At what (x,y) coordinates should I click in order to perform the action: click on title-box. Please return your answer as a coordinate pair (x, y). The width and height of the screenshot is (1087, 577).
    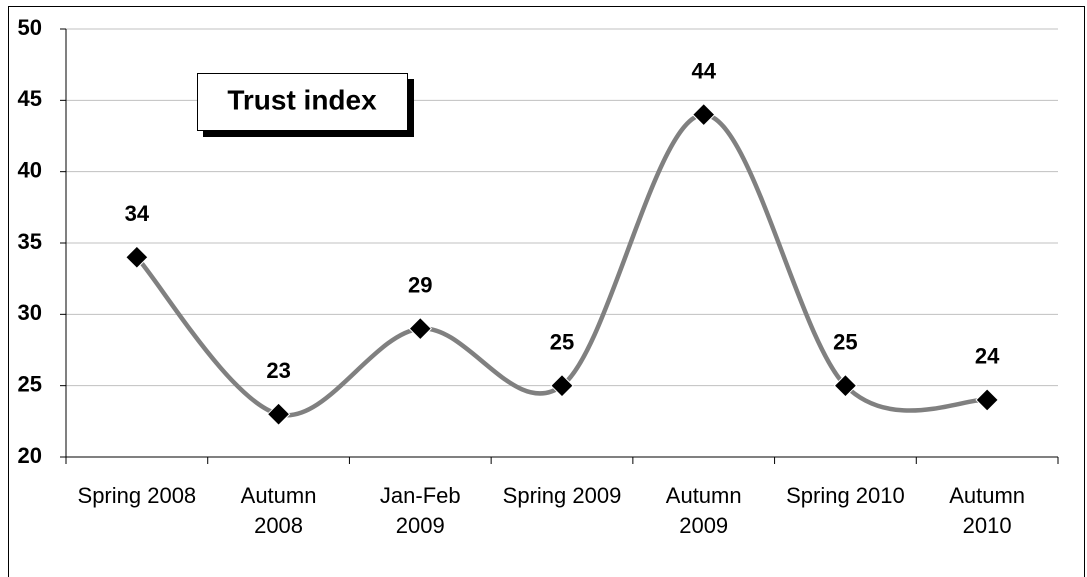
    Looking at the image, I should click on (302, 102).